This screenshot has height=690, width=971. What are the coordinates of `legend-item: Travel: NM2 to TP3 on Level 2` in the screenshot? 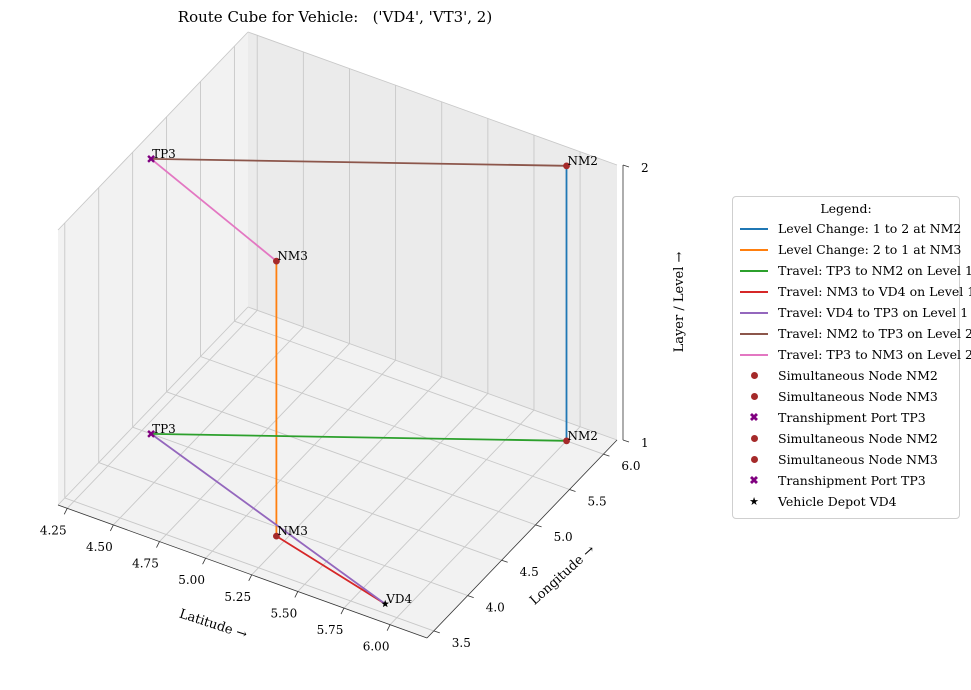 It's located at (855, 333).